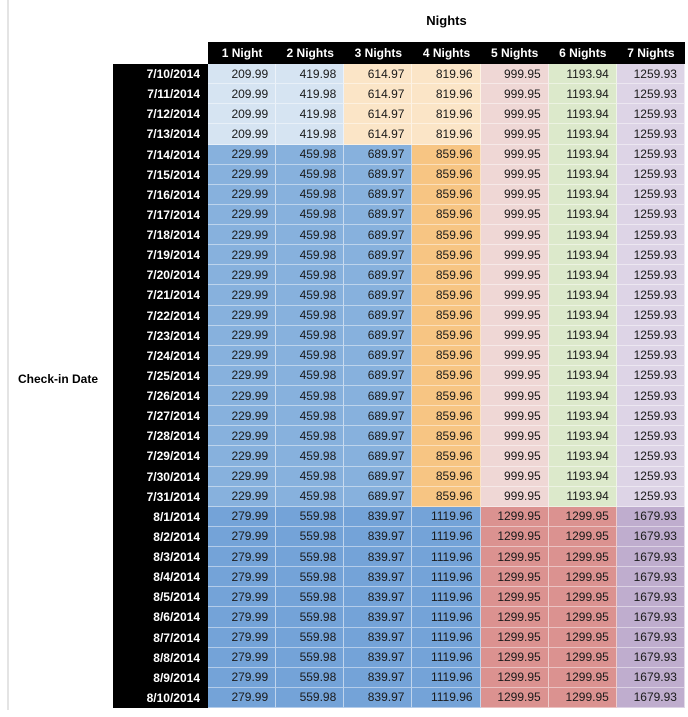 The image size is (688, 717). What do you see at coordinates (514, 53) in the screenshot?
I see `column-header: 5 Nights` at bounding box center [514, 53].